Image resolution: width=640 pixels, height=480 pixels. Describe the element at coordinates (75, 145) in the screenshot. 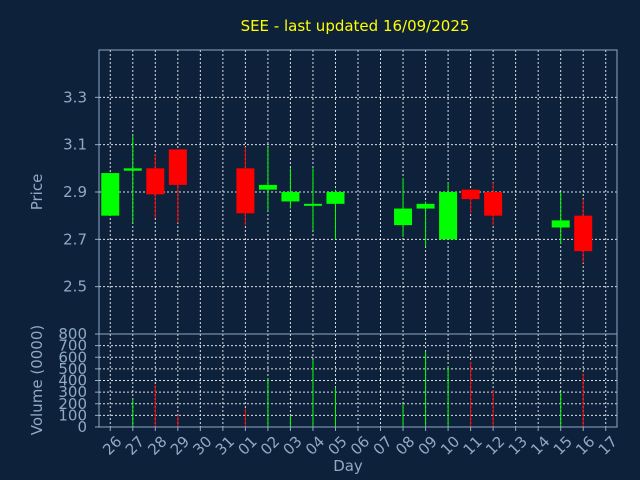

I see `price-tick-label: 3.1` at that location.